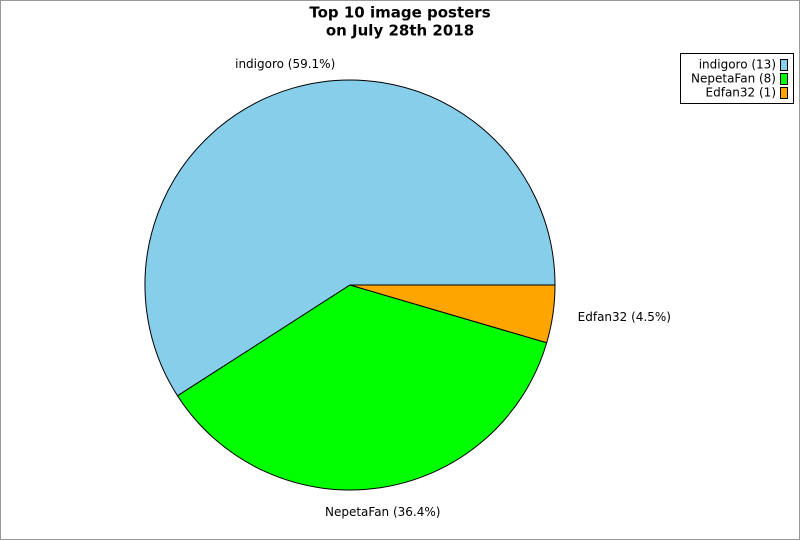 The image size is (800, 540). Describe the element at coordinates (624, 317) in the screenshot. I see `slice-label: Edfan32 (4.5%)` at that location.